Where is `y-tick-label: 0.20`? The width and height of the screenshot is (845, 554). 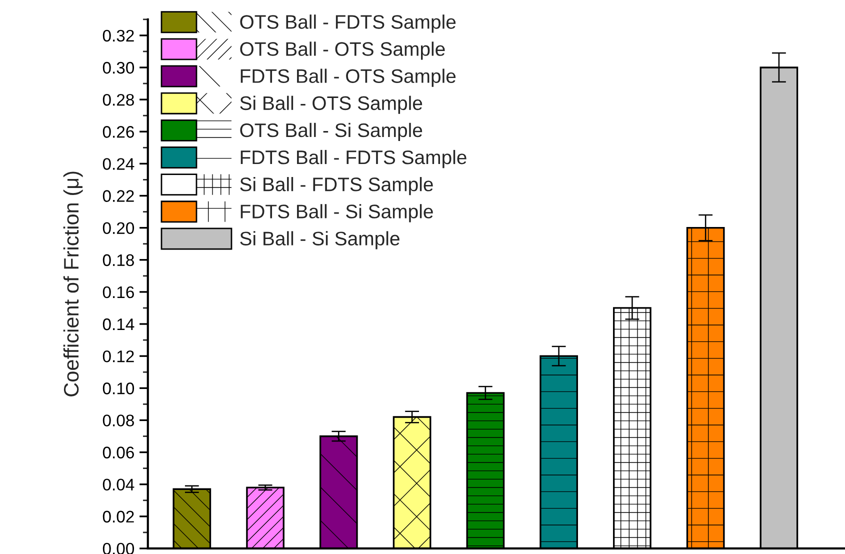
y-tick-label: 0.20 is located at coordinates (118, 228).